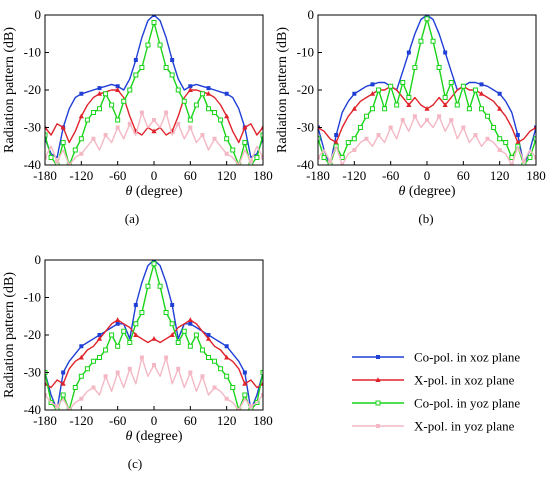 The height and width of the screenshot is (479, 550). Describe the element at coordinates (32, 409) in the screenshot. I see `y-tick-label: -40` at that location.